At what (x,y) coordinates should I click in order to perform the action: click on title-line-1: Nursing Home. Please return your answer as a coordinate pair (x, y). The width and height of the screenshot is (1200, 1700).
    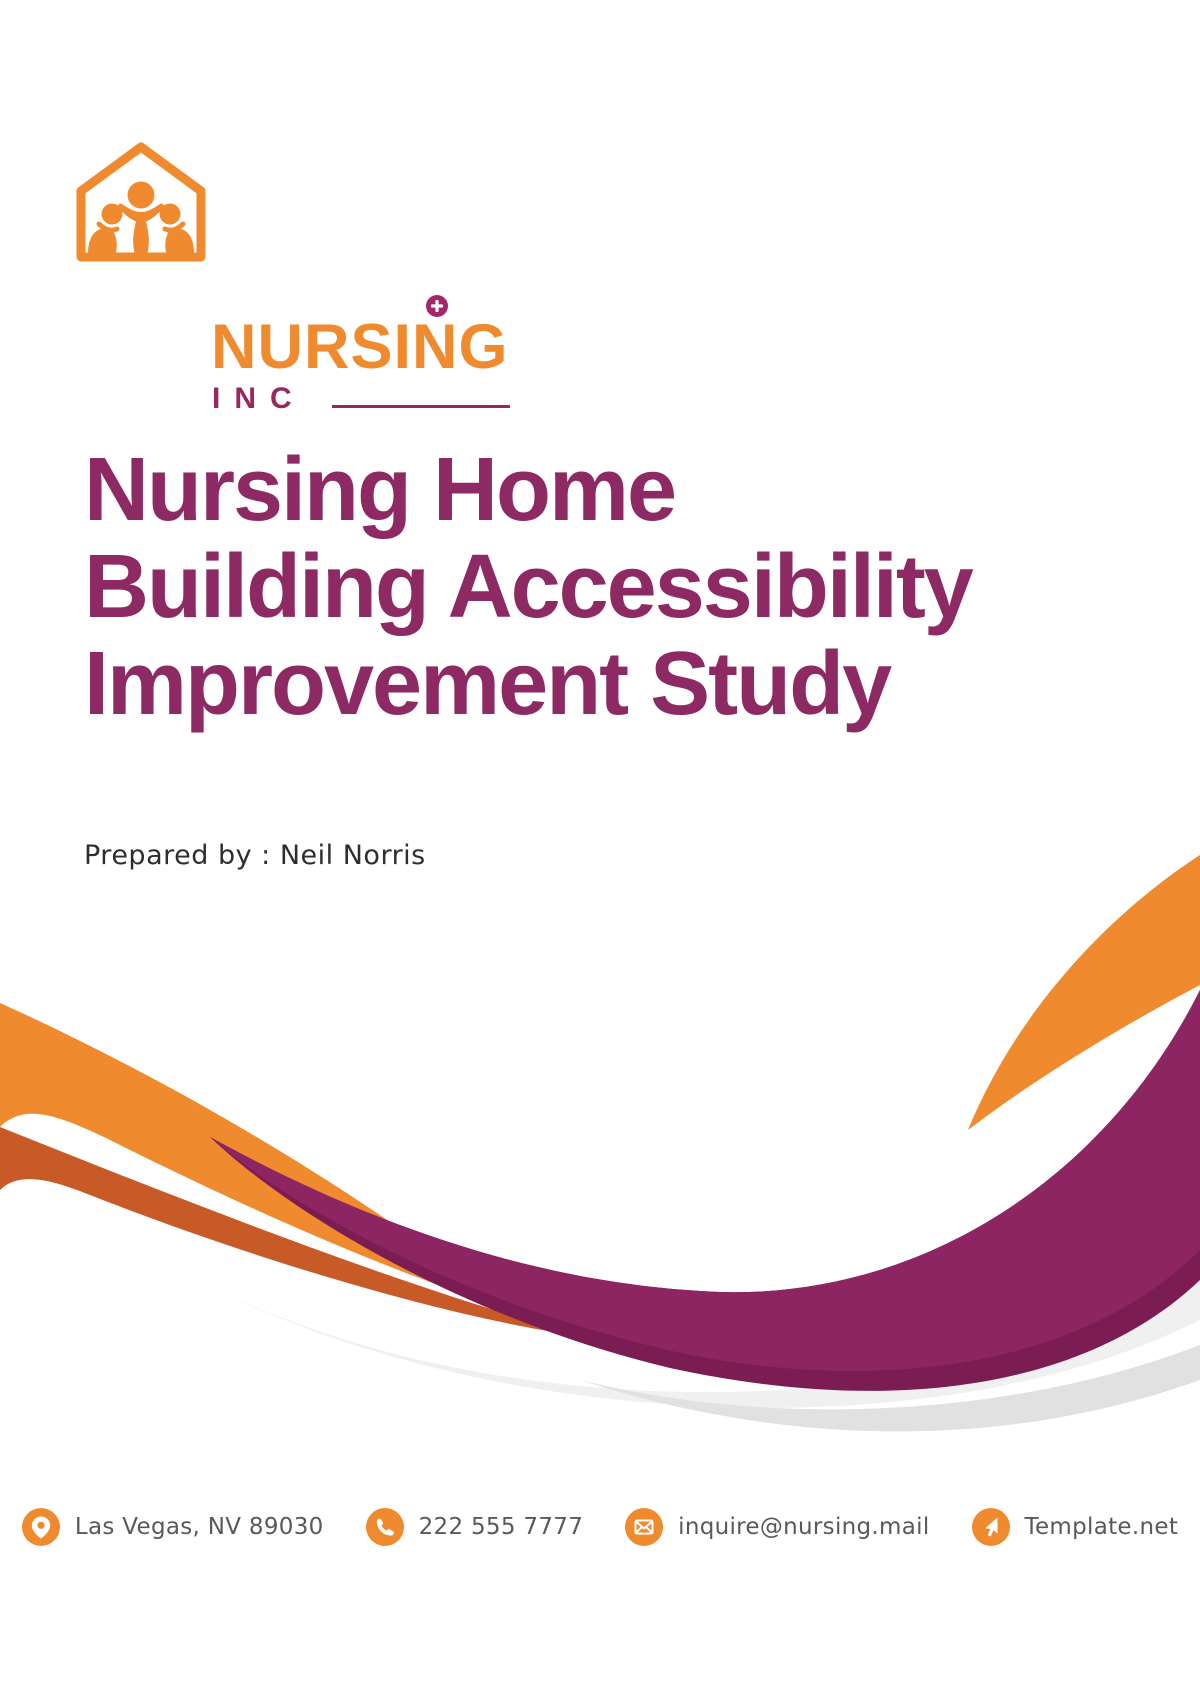
    Looking at the image, I should click on (380, 490).